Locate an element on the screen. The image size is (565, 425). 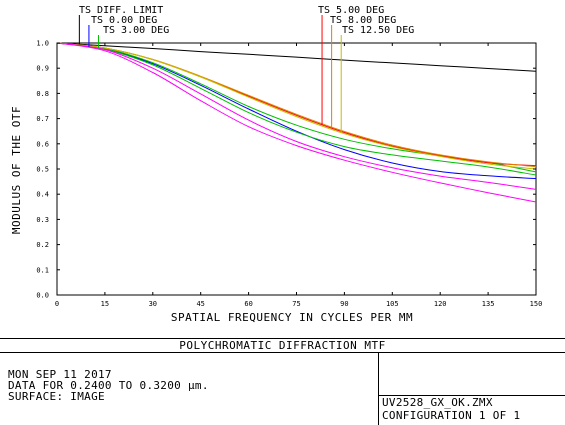
chart-title: POLYCHROMATIC DIFFRACTION MTF is located at coordinates (282, 345).